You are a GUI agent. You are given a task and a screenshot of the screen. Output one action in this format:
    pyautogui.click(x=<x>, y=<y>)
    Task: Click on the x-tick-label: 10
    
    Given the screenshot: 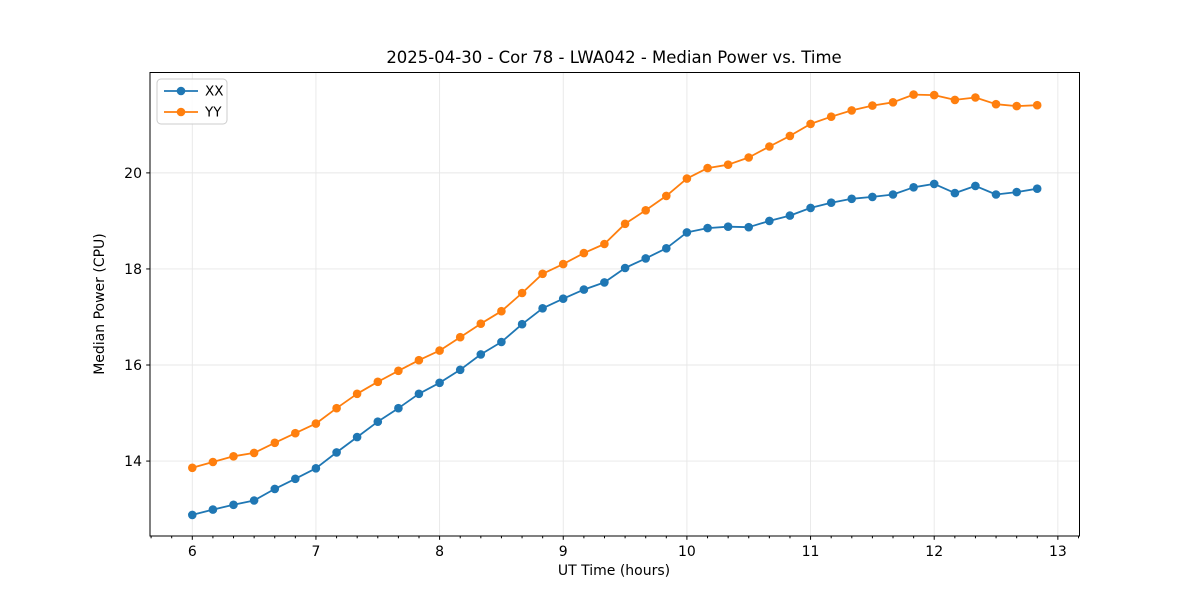 What is the action you would take?
    pyautogui.click(x=687, y=552)
    